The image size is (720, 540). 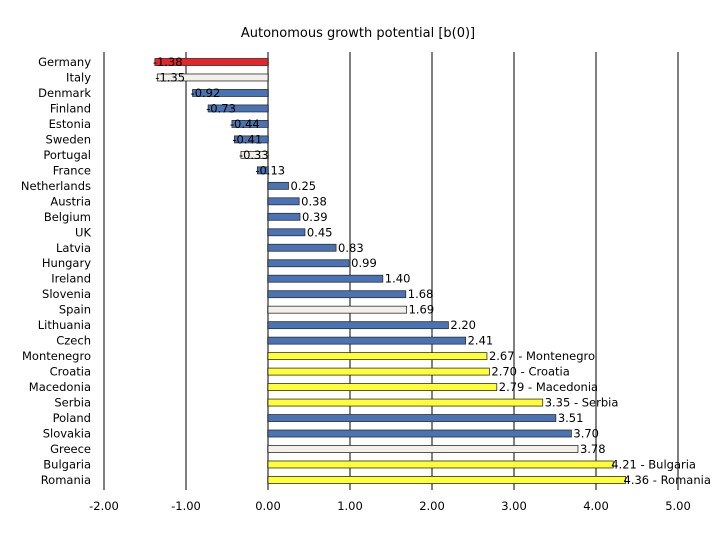 What do you see at coordinates (56, 186) in the screenshot?
I see `category-label: Netherlands` at bounding box center [56, 186].